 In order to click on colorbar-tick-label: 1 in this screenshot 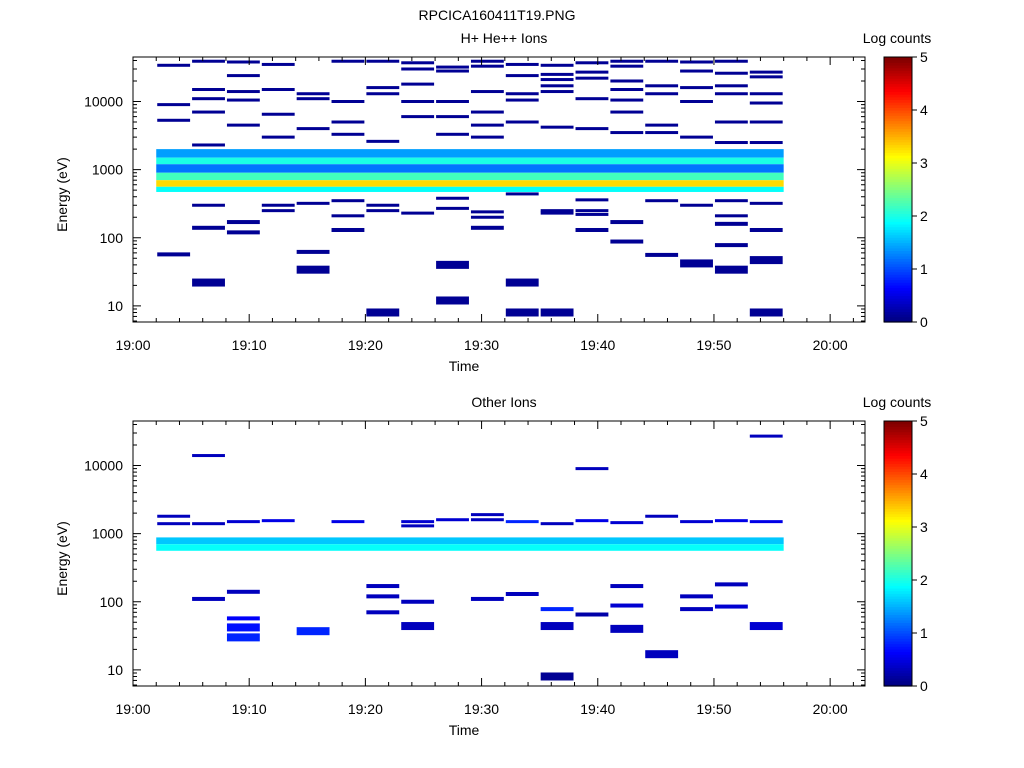, I will do `click(924, 633)`.